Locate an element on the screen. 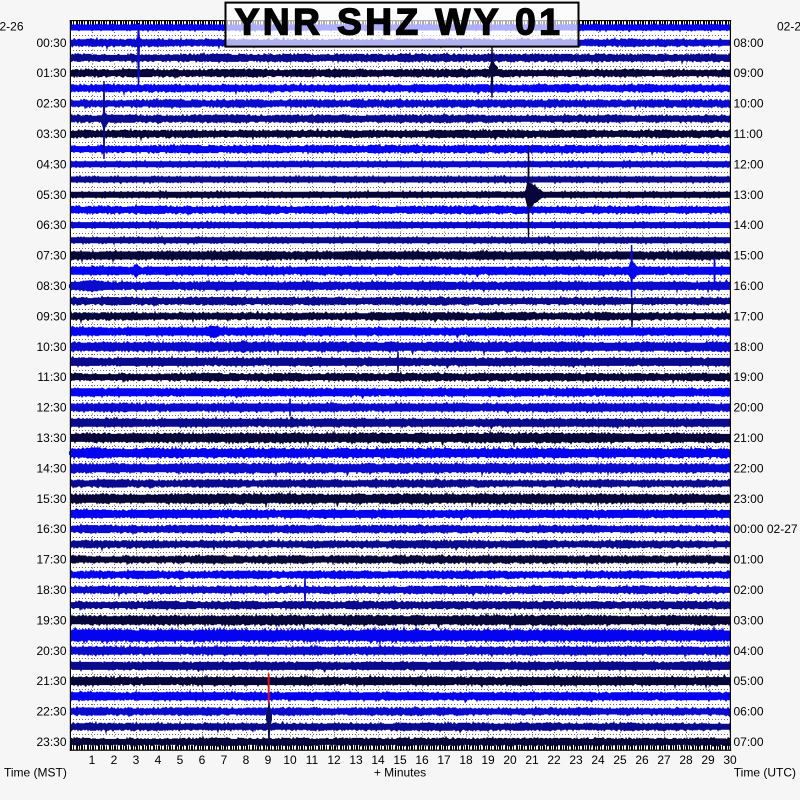  svg-text: 15:00 is located at coordinates (749, 256).